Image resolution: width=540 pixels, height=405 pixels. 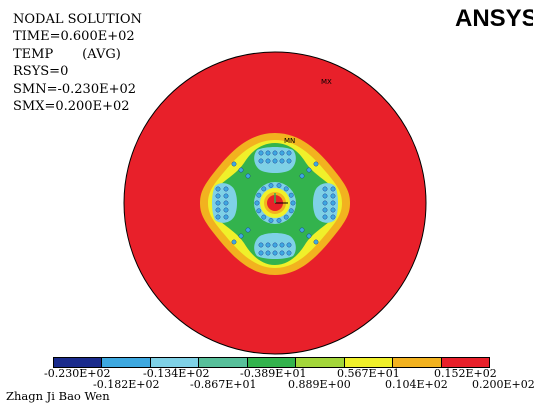 I want to click on legend-label-top-2: -0.389E+01, so click(x=273, y=373).